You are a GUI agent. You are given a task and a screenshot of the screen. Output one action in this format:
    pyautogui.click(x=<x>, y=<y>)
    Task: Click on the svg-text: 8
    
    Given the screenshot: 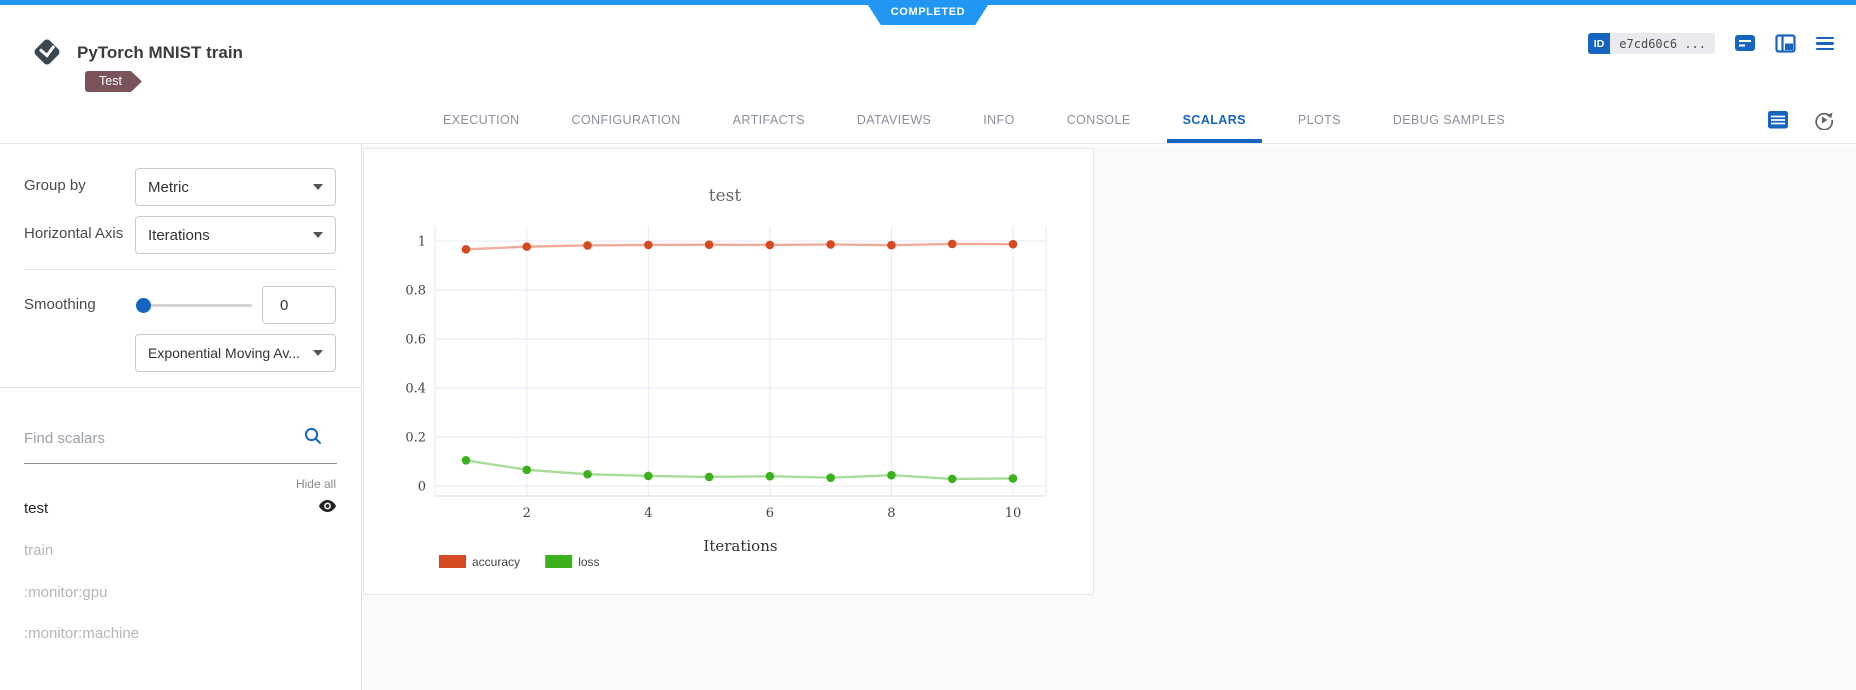 What is the action you would take?
    pyautogui.click(x=891, y=513)
    